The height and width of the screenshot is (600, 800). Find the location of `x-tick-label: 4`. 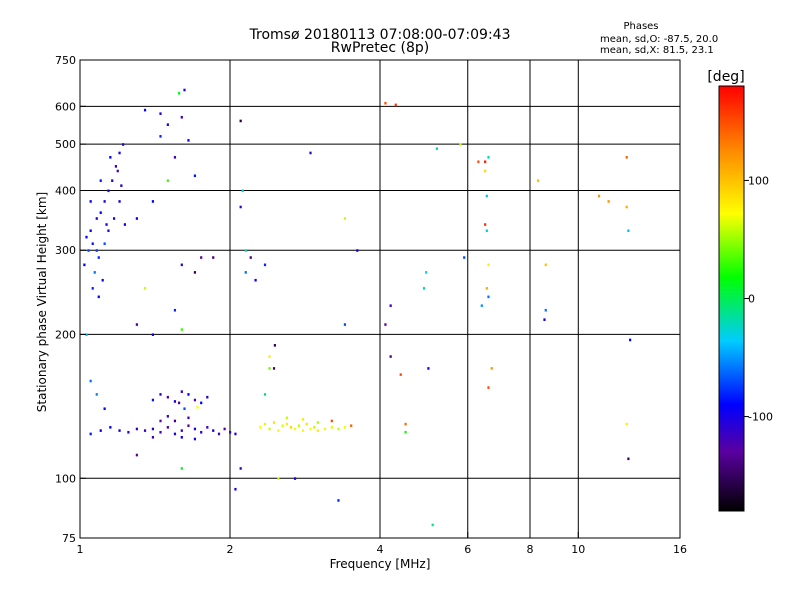

x-tick-label: 4 is located at coordinates (380, 549).